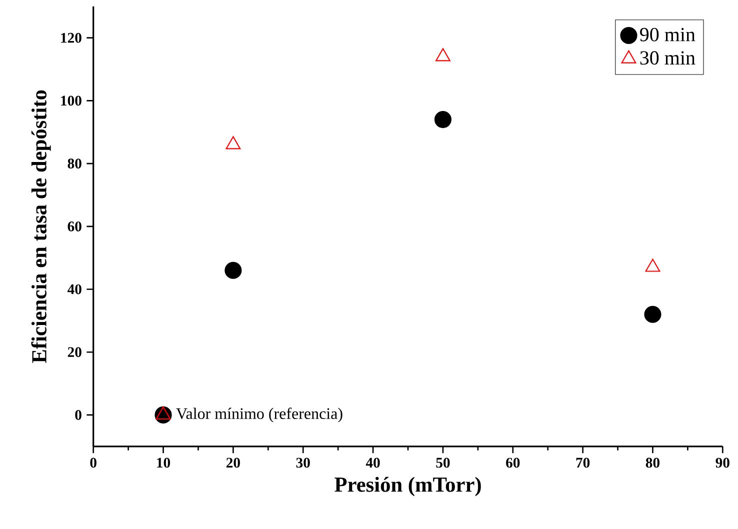 This screenshot has height=529, width=738. What do you see at coordinates (653, 463) in the screenshot?
I see `x-tick-label: 80` at bounding box center [653, 463].